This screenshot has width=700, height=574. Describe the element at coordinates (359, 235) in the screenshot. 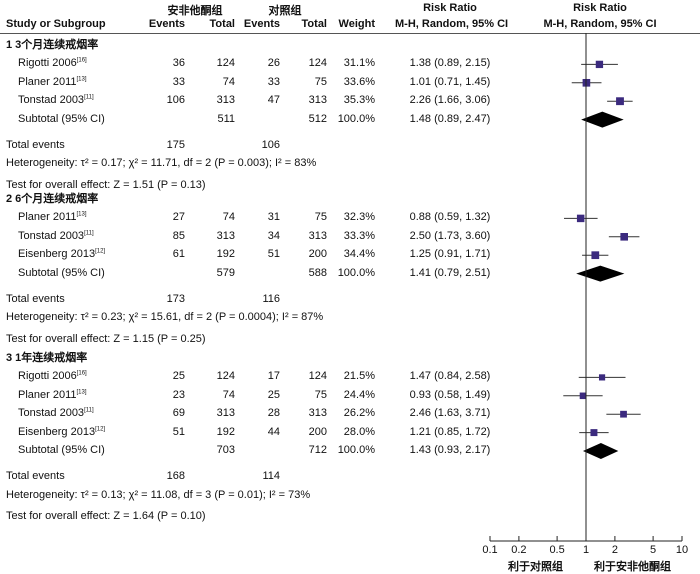

I see `weight-cell: 33.3%` at that location.